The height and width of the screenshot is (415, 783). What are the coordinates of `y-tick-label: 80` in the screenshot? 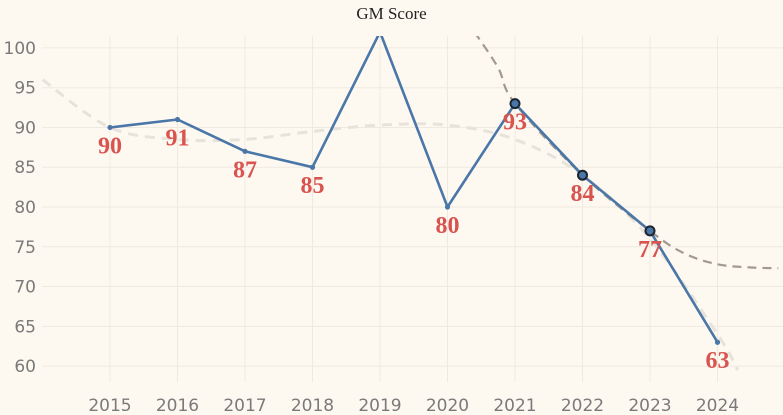 It's located at (25, 208).